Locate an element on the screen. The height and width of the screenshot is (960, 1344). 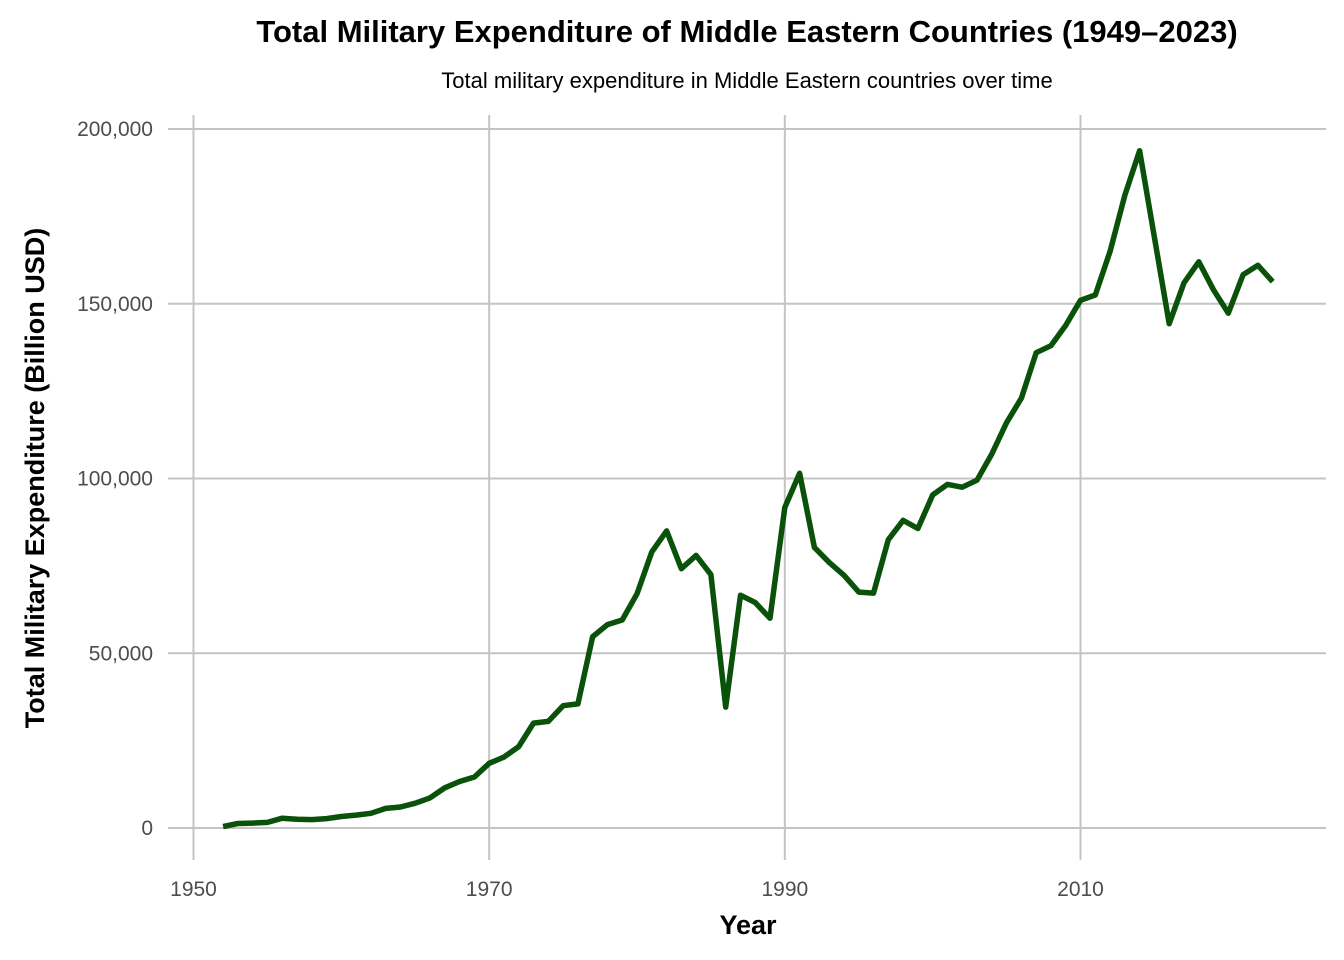
x-axis-title: Year is located at coordinates (748, 925).